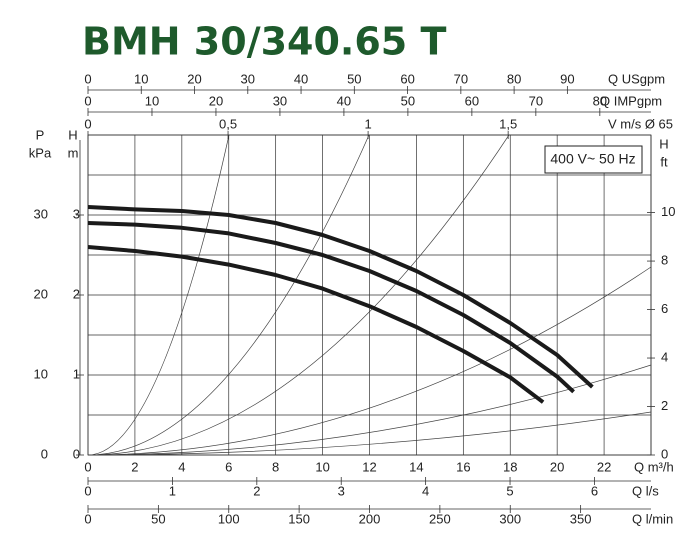 This screenshot has height=548, width=700. What do you see at coordinates (40, 134) in the screenshot?
I see `axis-label: P` at bounding box center [40, 134].